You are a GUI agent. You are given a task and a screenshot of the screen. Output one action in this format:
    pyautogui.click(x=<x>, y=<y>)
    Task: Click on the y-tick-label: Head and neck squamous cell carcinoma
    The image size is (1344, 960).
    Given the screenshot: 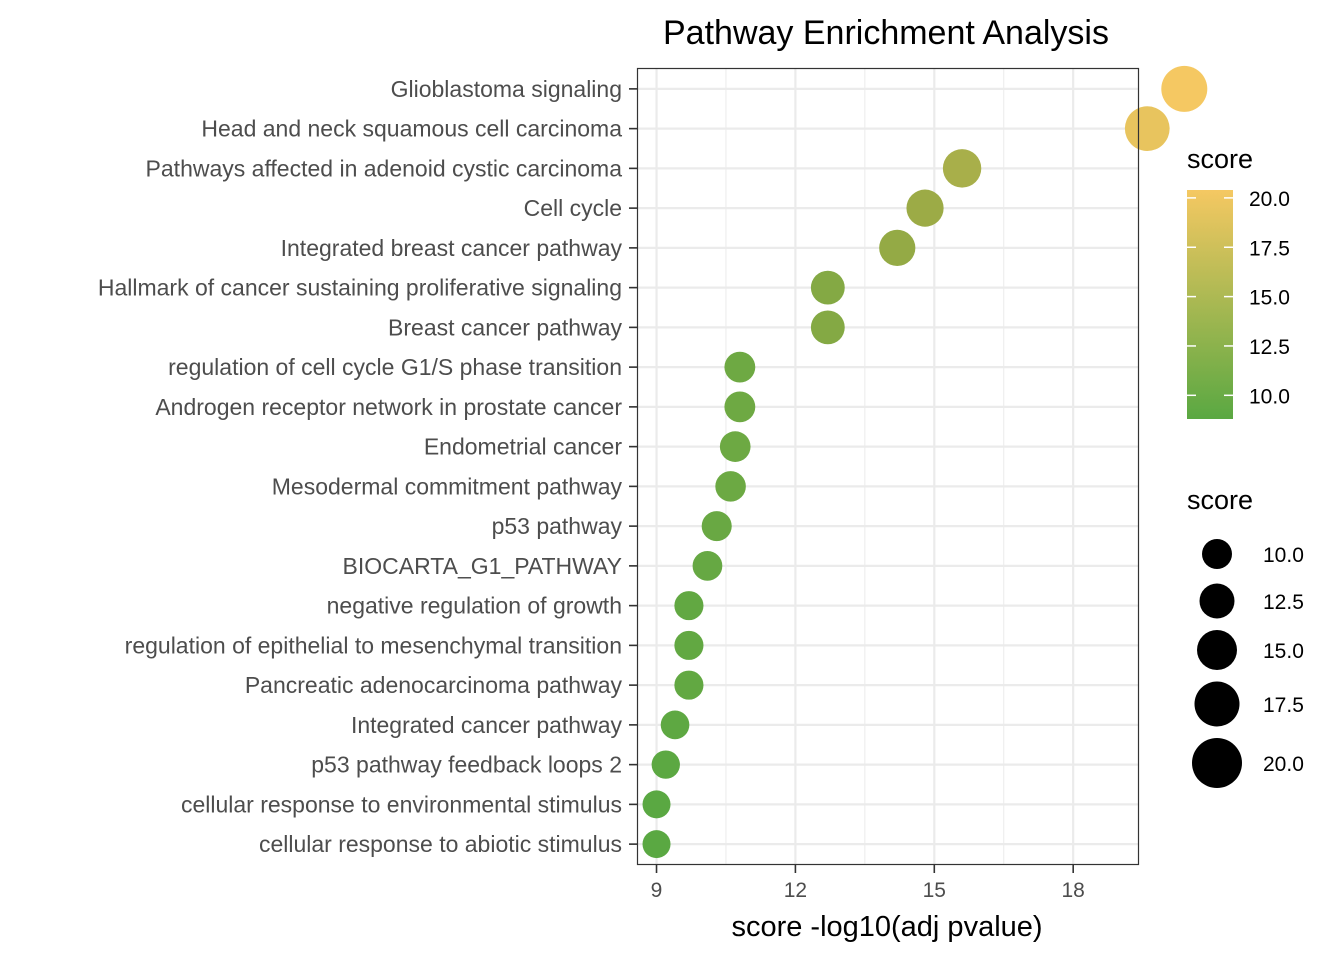 What is the action you would take?
    pyautogui.click(x=411, y=129)
    